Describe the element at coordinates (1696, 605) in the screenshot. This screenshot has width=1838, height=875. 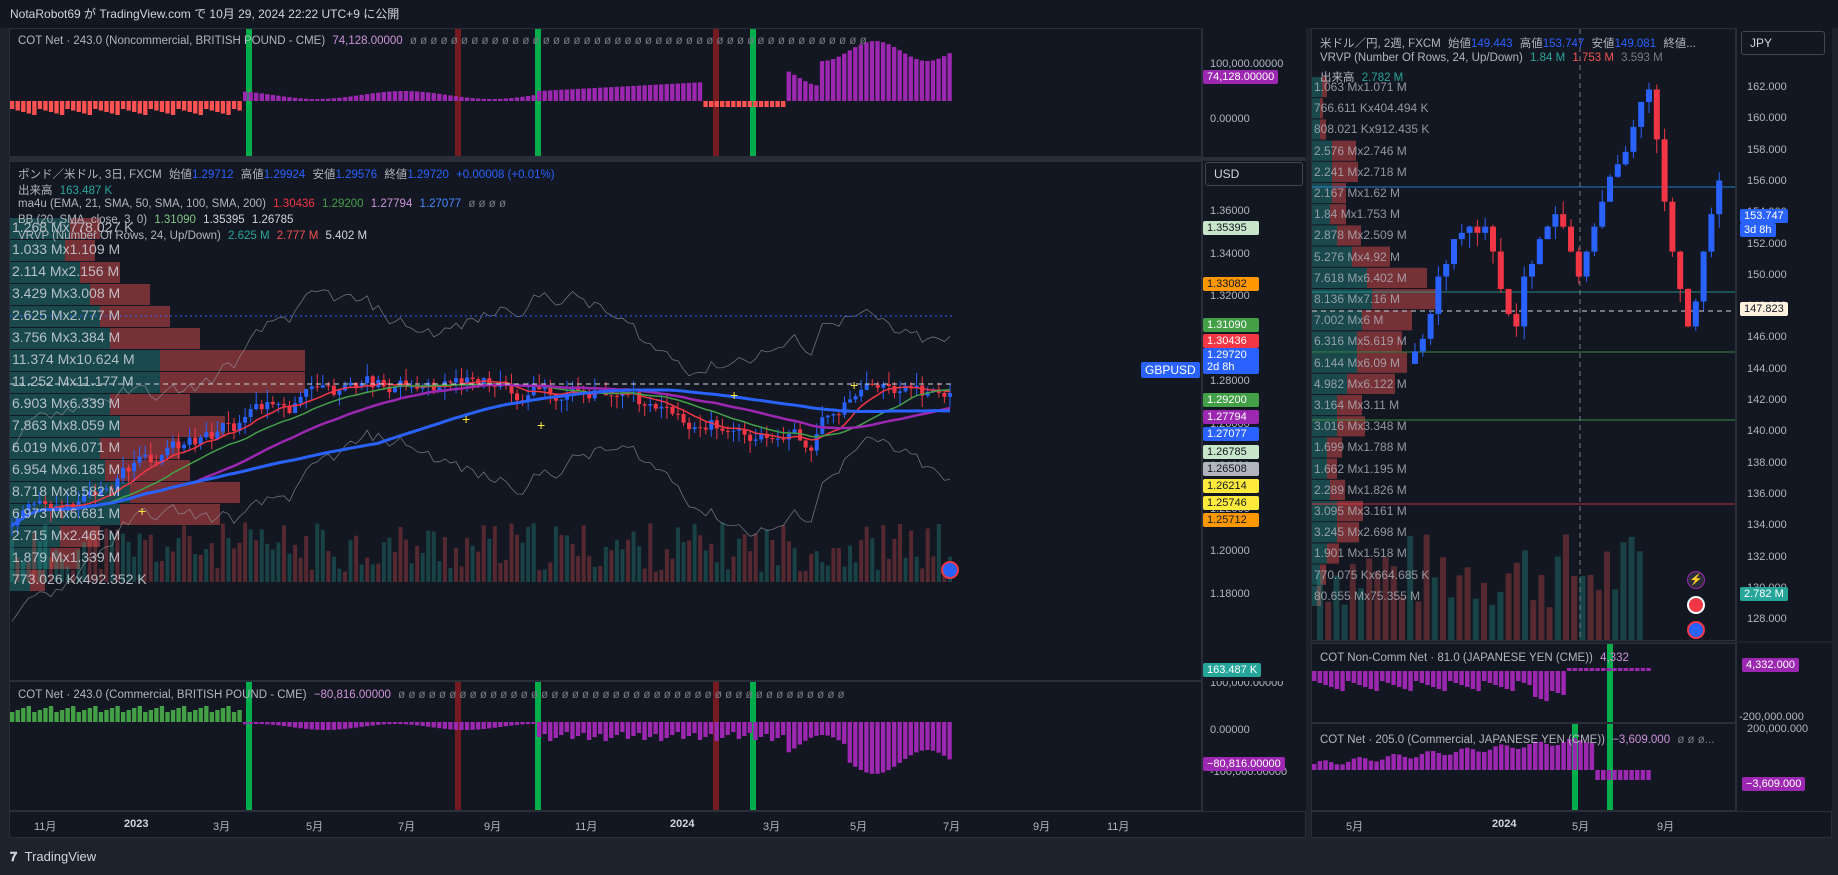
I see `japan-flag-event-icon` at that location.